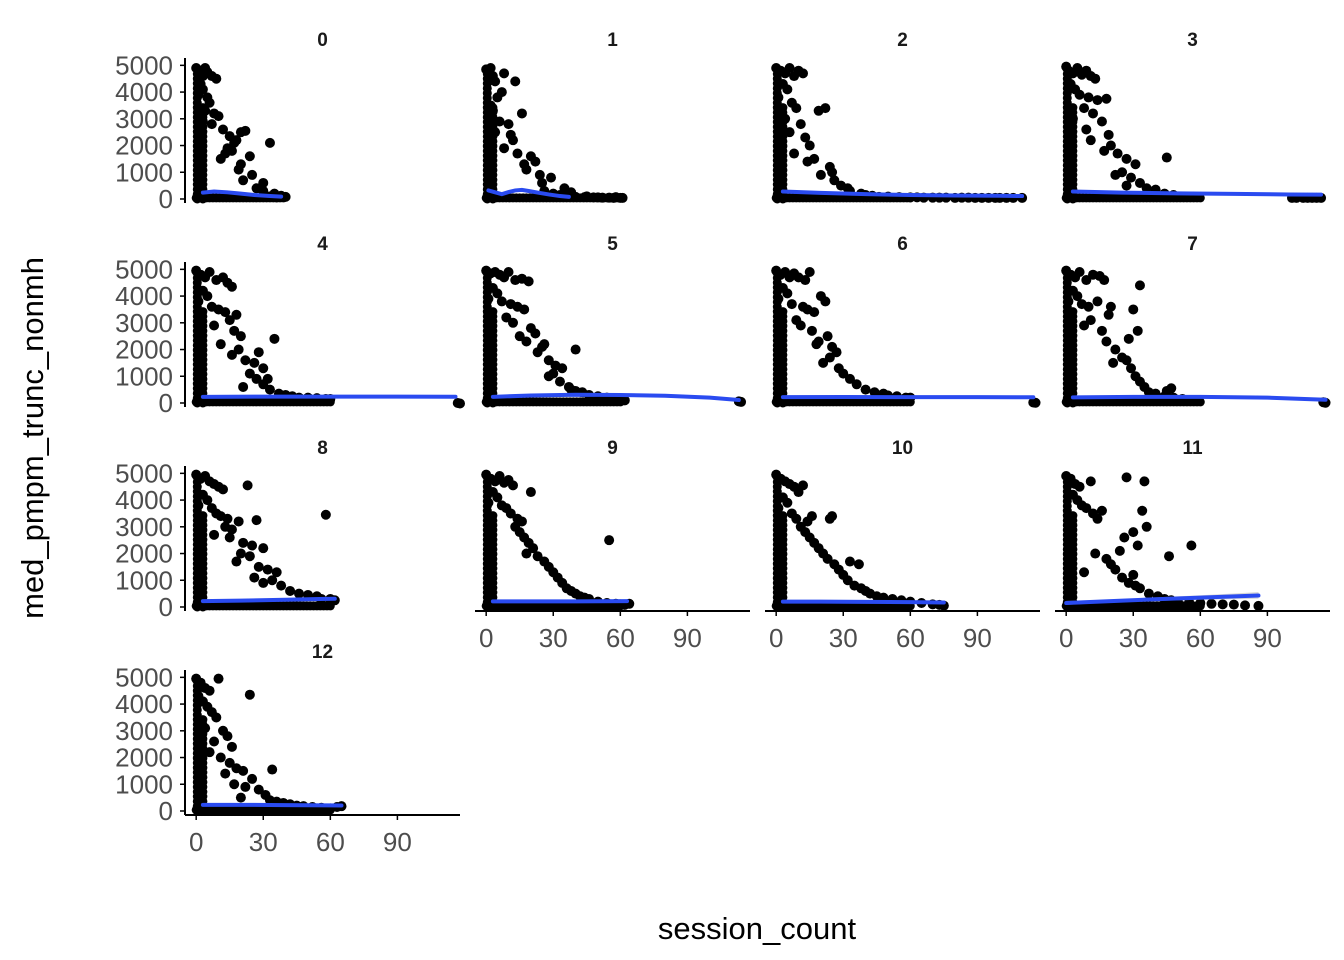 The image size is (1344, 960). Describe the element at coordinates (144, 269) in the screenshot. I see `y-tick-label: 5000` at that location.